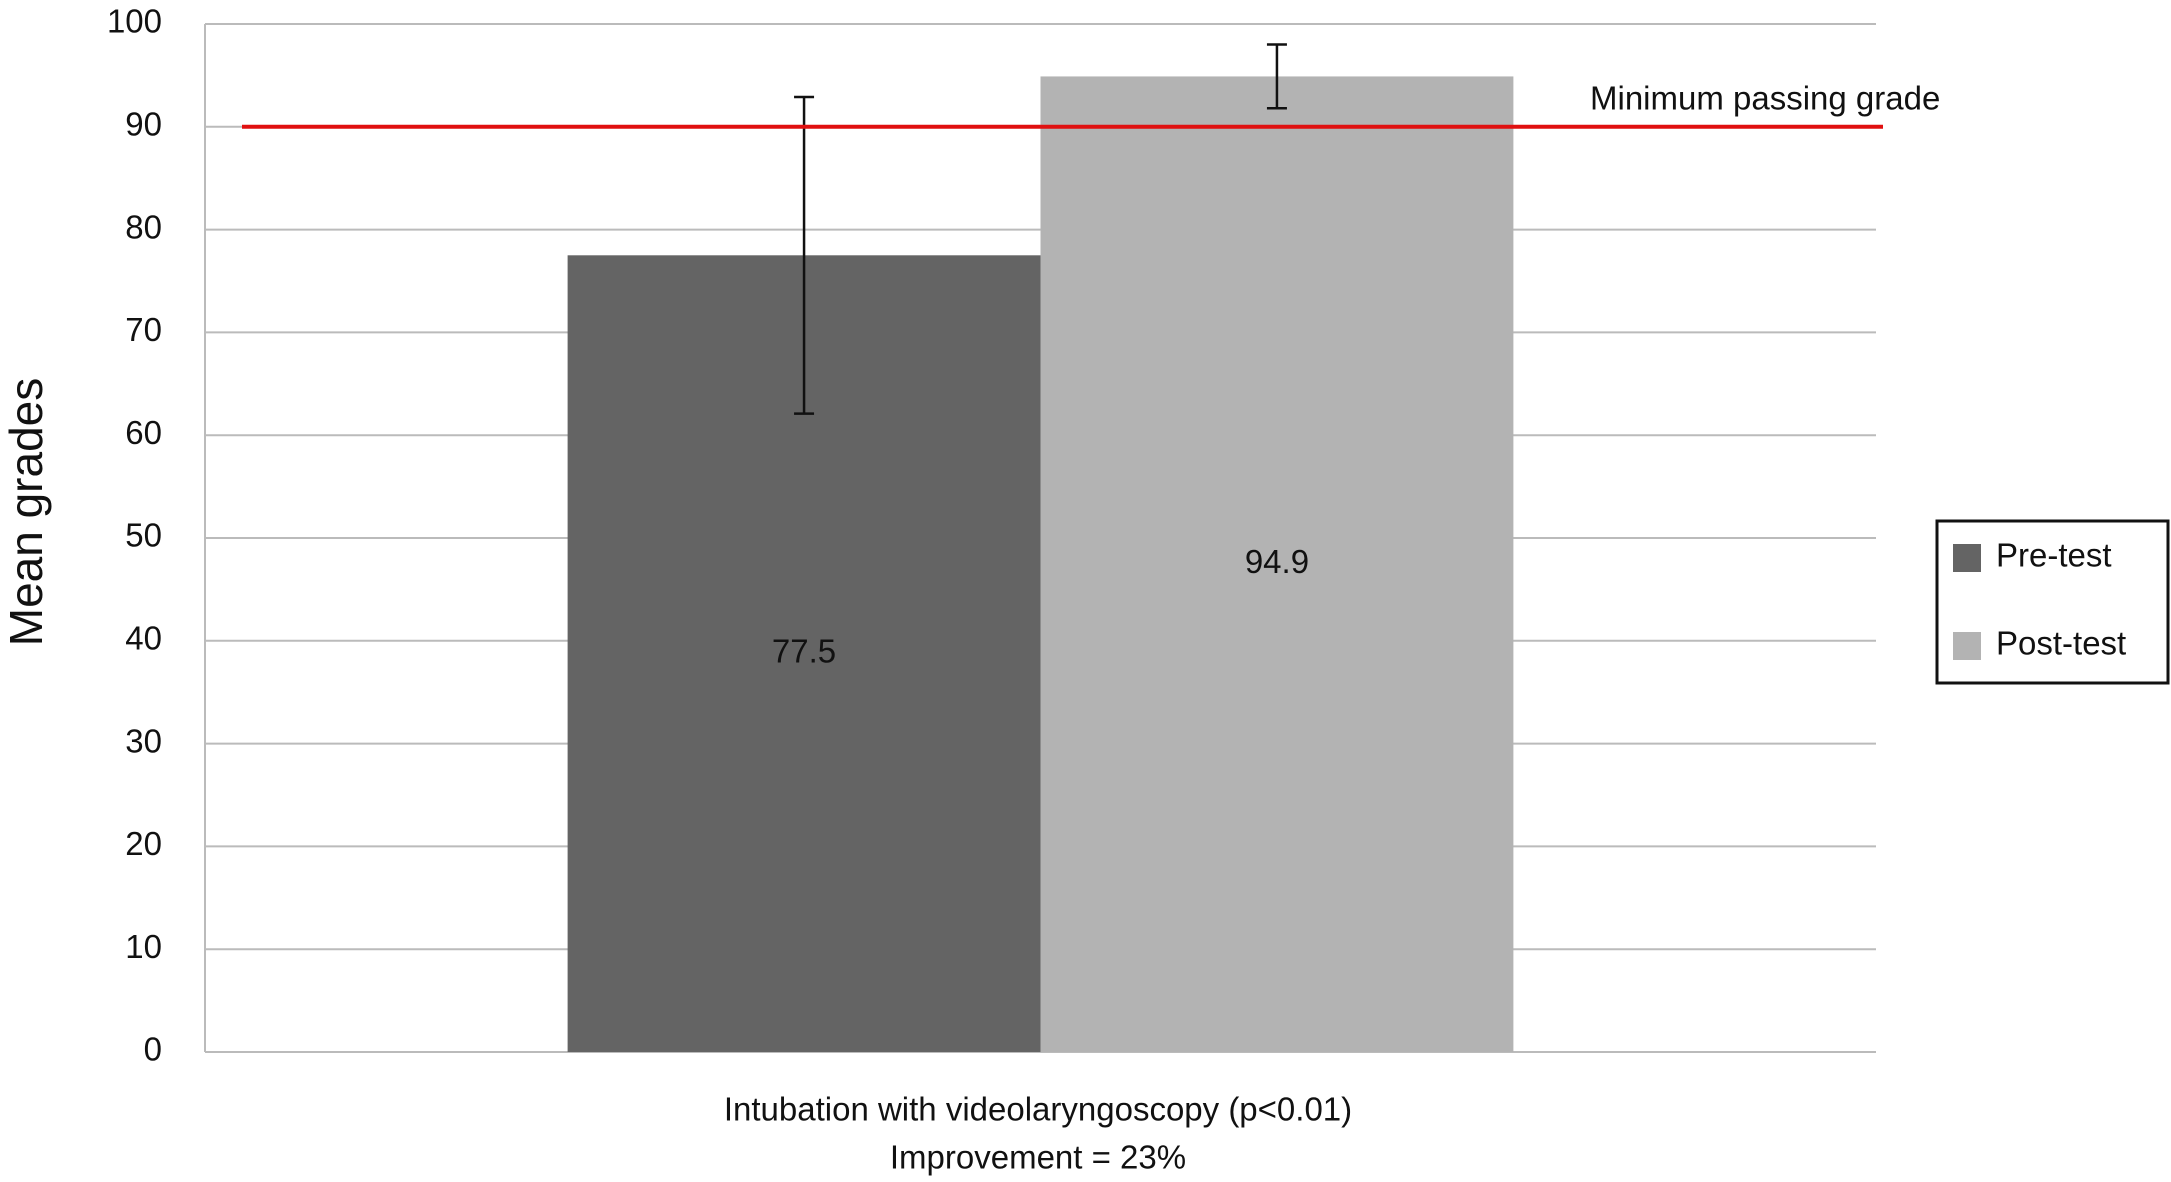 This screenshot has height=1182, width=2171. Describe the element at coordinates (1038, 1157) in the screenshot. I see `x-axis-label: Improvement = 23%` at that location.